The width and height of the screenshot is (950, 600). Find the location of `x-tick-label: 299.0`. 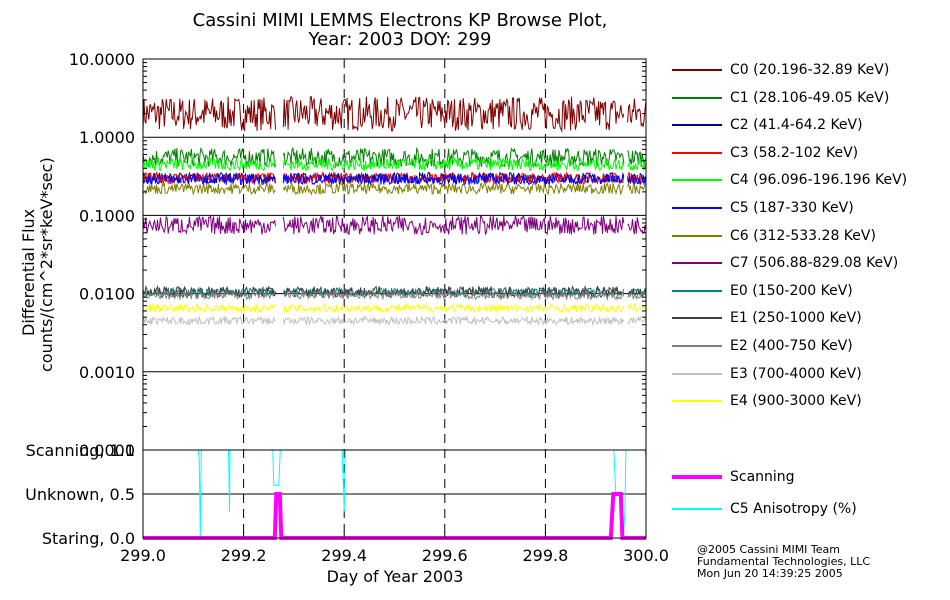

x-tick-label: 299.0 is located at coordinates (143, 555).